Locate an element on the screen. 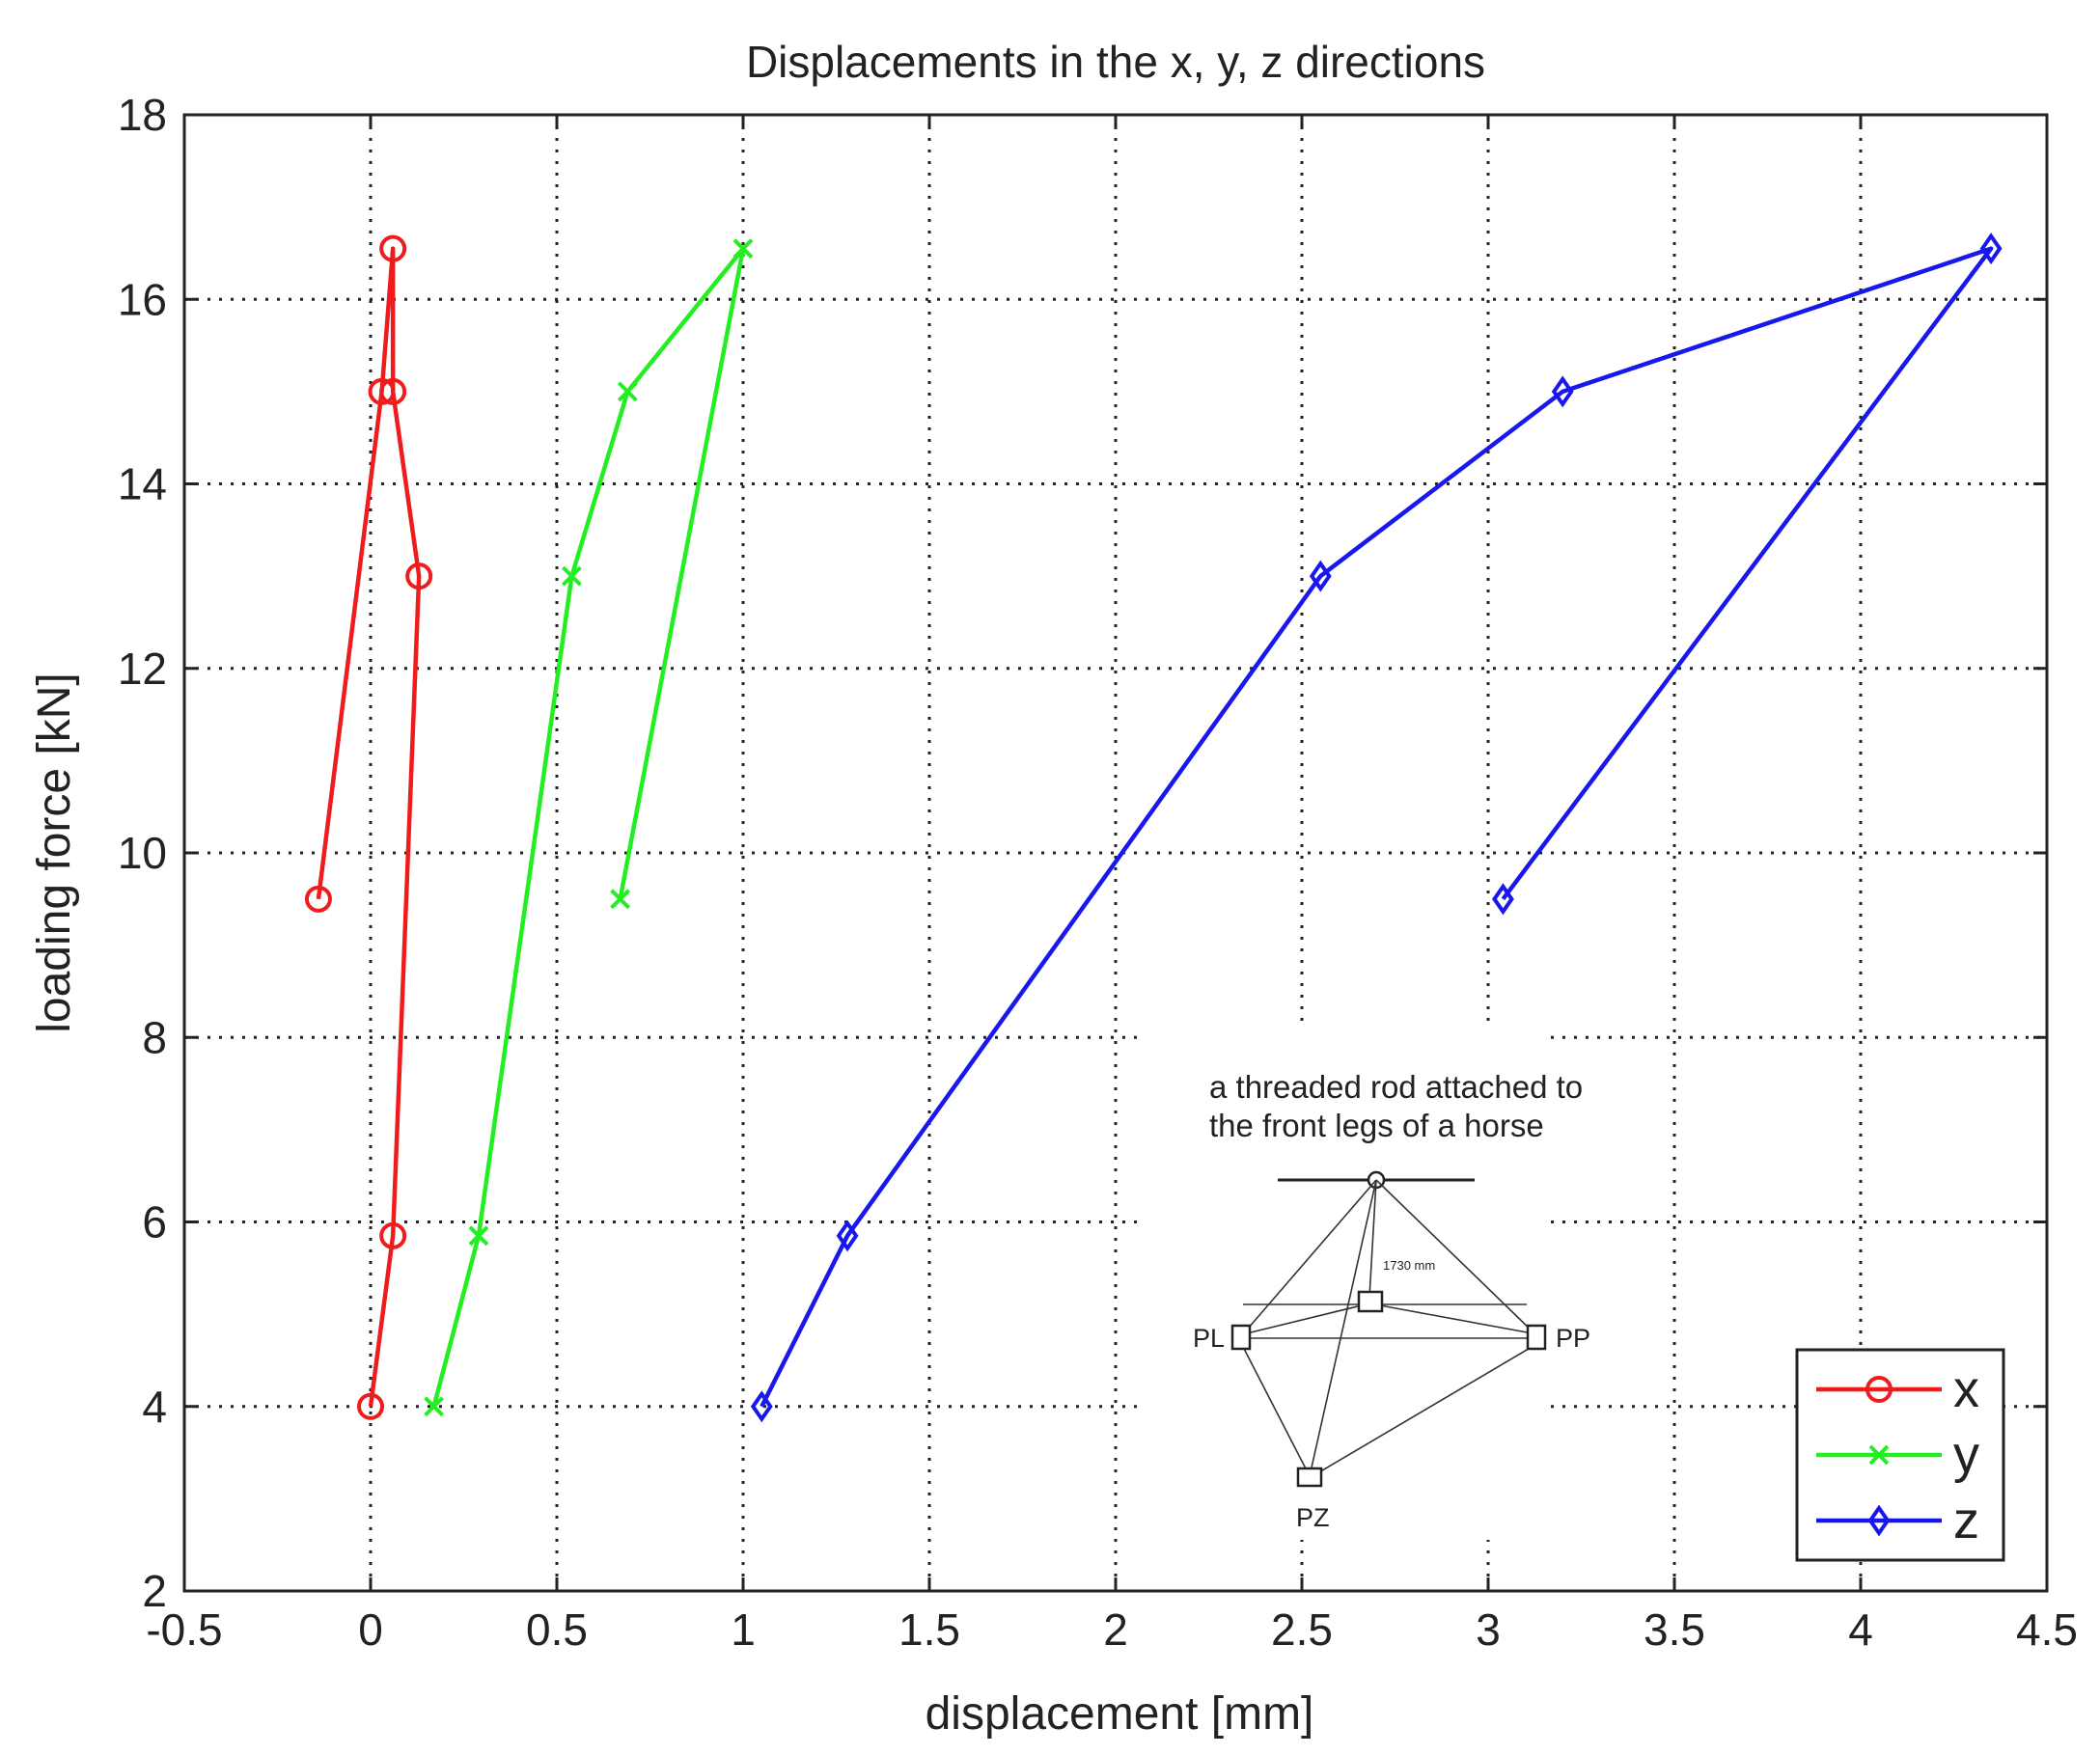  legend-label-x: x is located at coordinates (1966, 1389).